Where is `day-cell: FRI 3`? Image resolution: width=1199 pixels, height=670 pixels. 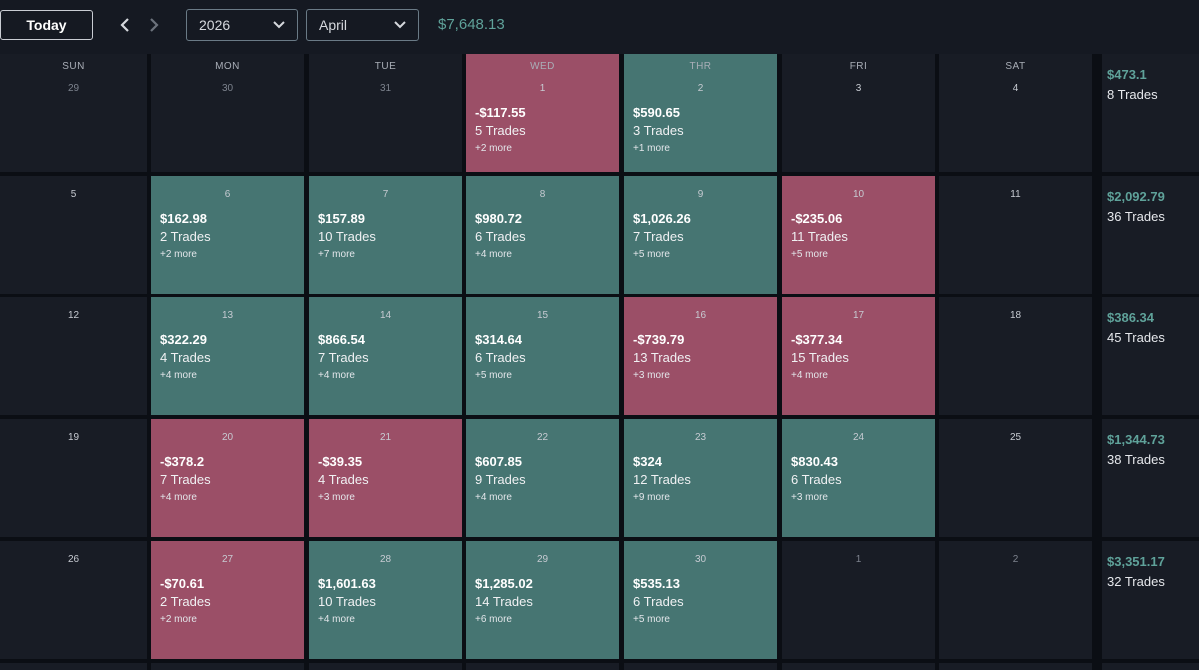 day-cell: FRI 3 is located at coordinates (858, 113).